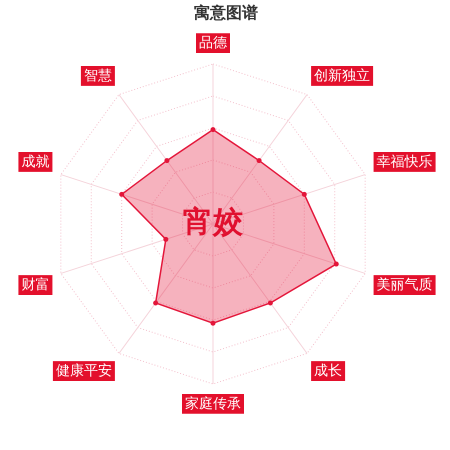  What do you see at coordinates (35, 162) in the screenshot?
I see `spoke-label: 成就` at bounding box center [35, 162].